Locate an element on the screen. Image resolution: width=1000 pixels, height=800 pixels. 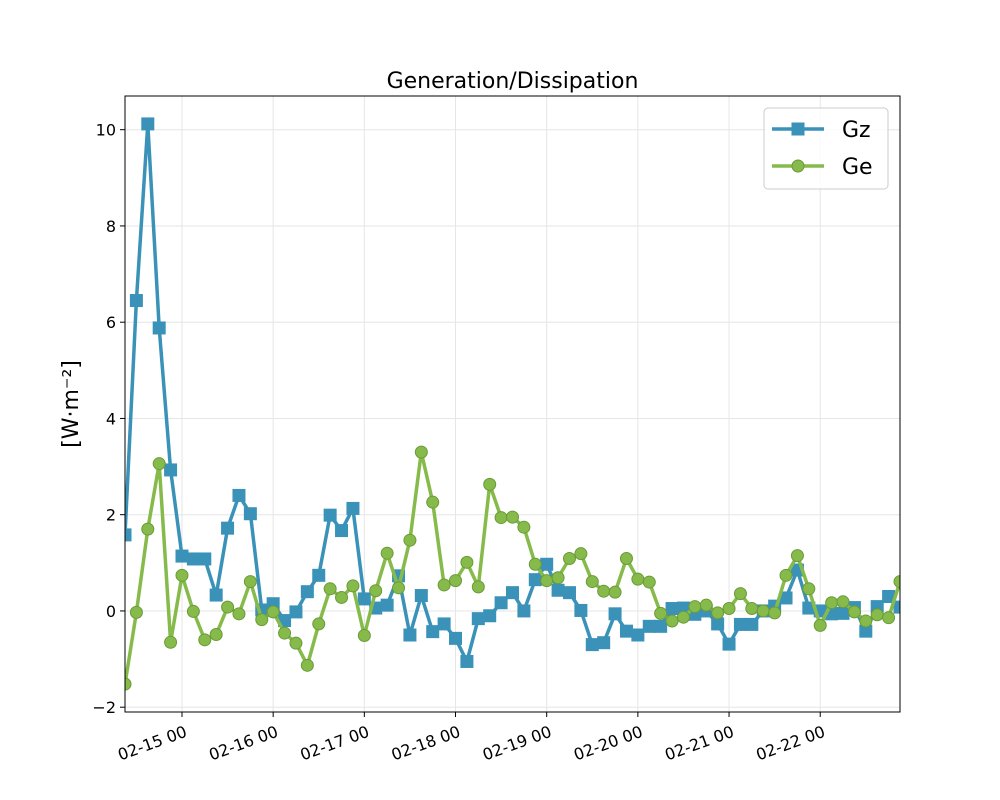
legend-marker-gz is located at coordinates (798, 129).